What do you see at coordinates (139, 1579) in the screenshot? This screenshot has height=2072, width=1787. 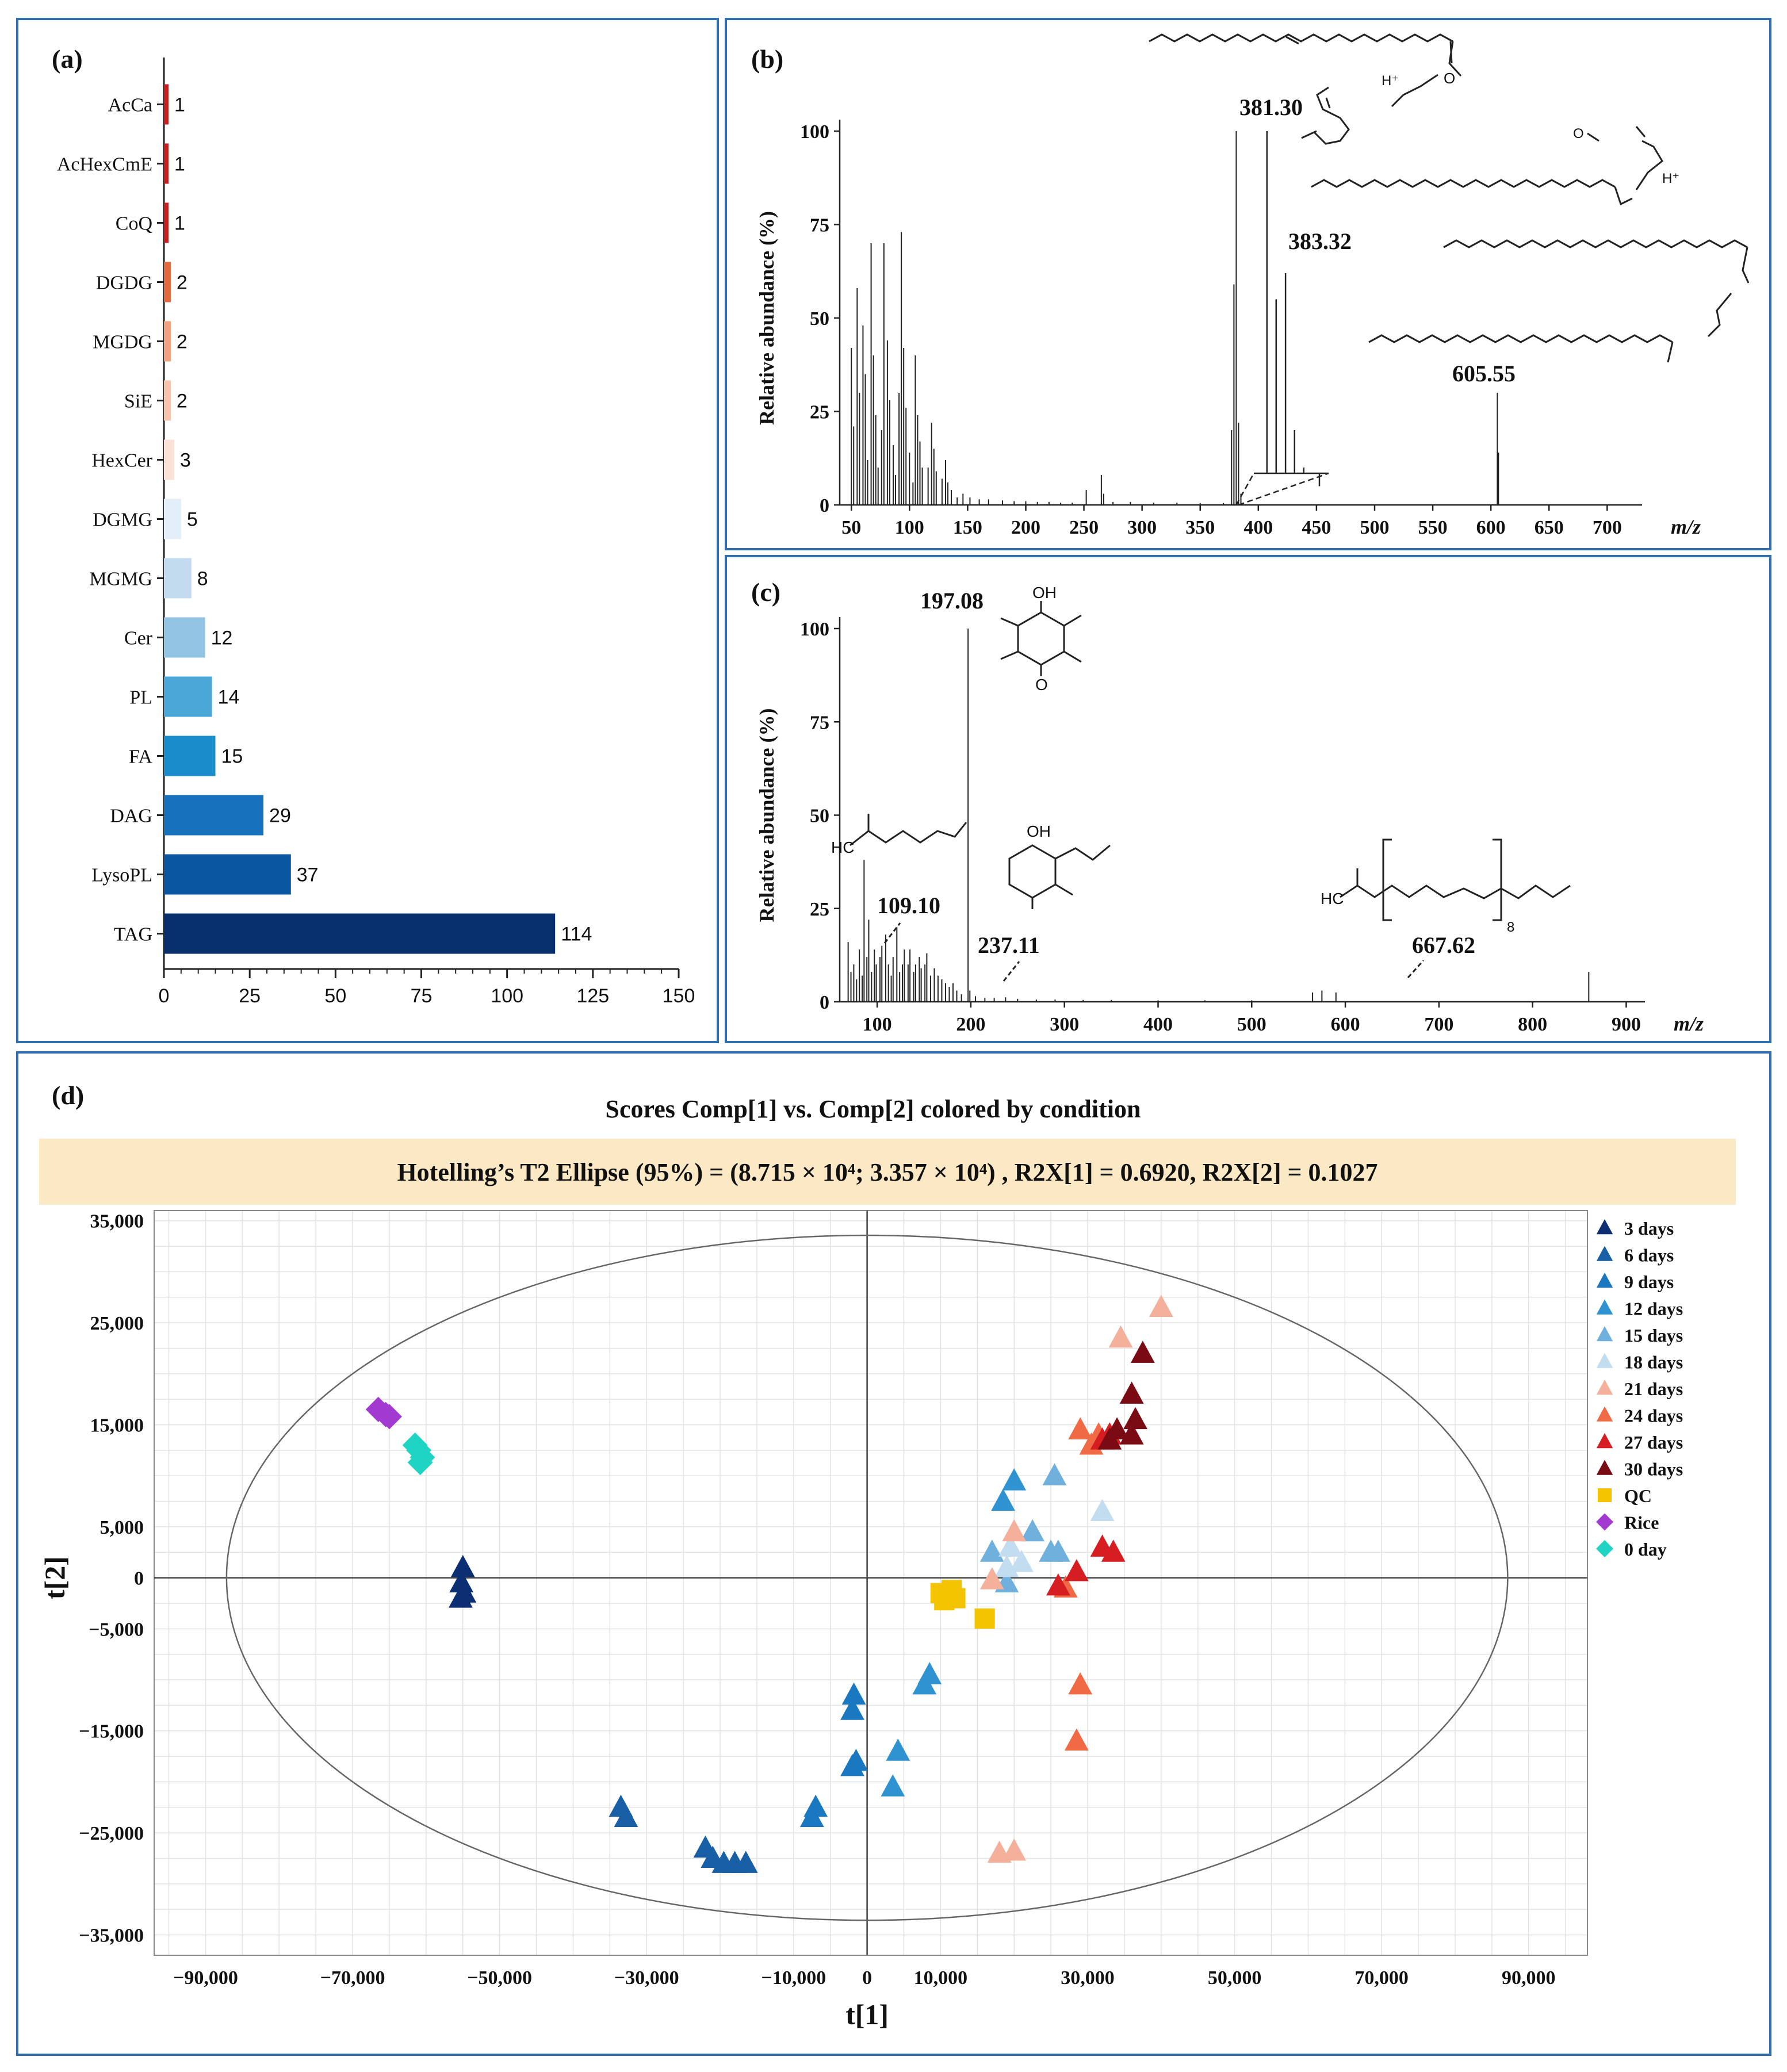 I see `d-ytick-label: 0` at bounding box center [139, 1579].